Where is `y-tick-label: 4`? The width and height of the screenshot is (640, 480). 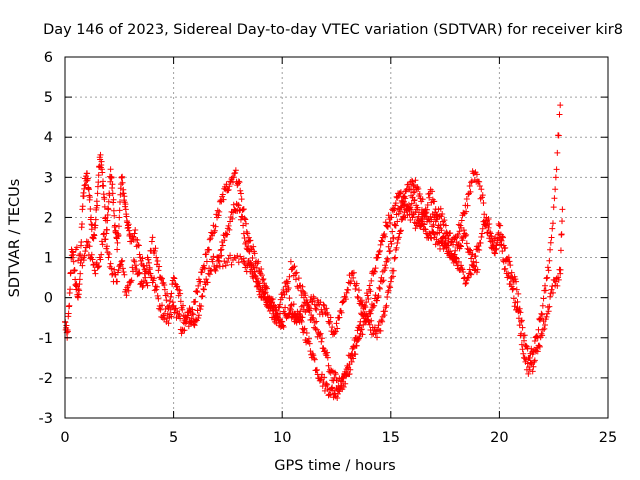 y-tick-label: 4 is located at coordinates (48, 138).